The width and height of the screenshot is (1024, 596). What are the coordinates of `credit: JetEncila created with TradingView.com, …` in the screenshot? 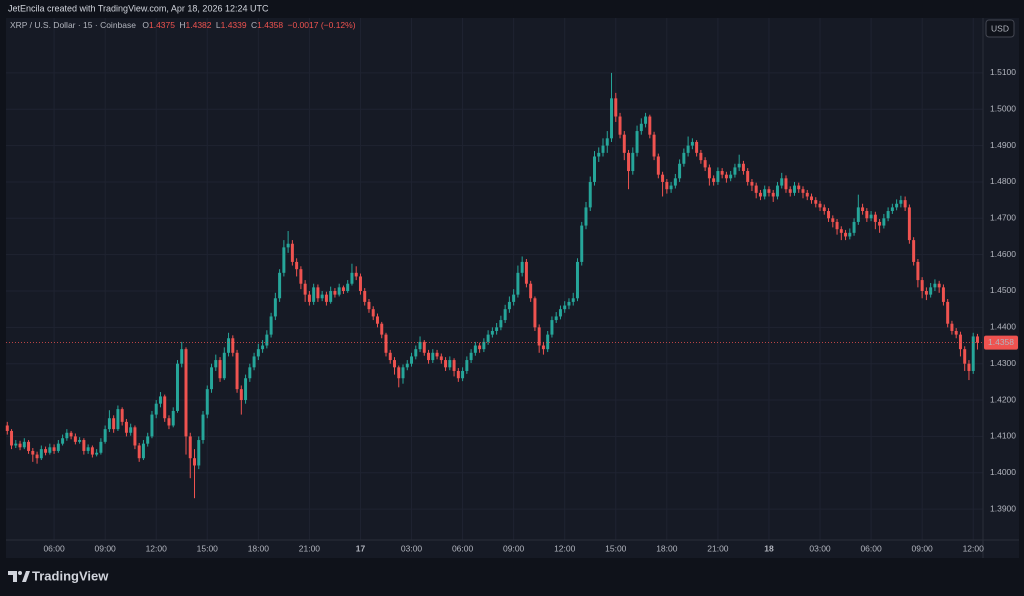 It's located at (138, 8).